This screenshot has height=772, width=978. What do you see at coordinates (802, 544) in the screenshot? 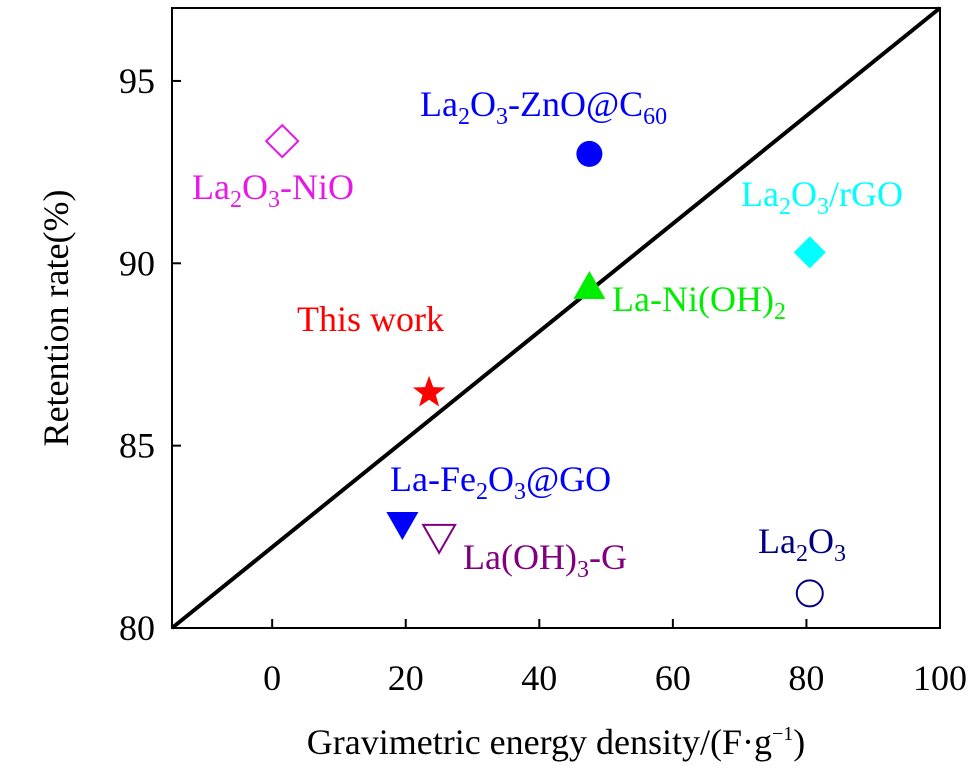
I see `label-la2o3: La2O3` at bounding box center [802, 544].